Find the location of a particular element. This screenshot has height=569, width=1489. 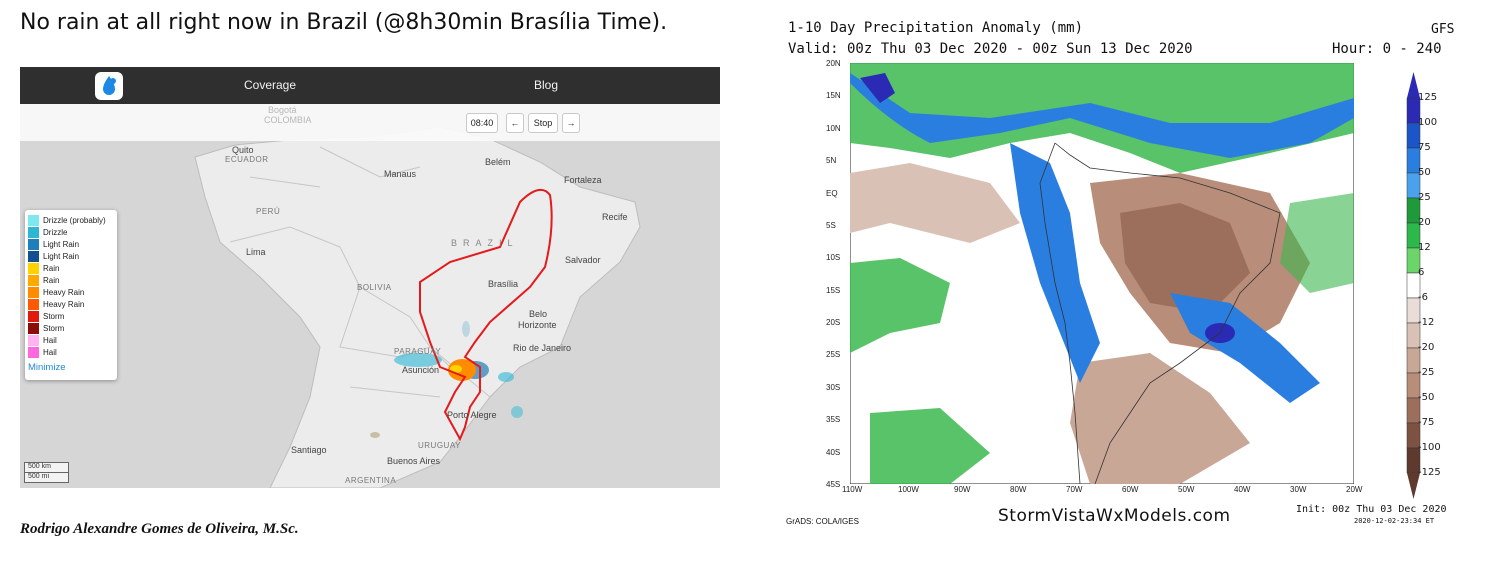

legend-label: Rain is located at coordinates (51, 268).